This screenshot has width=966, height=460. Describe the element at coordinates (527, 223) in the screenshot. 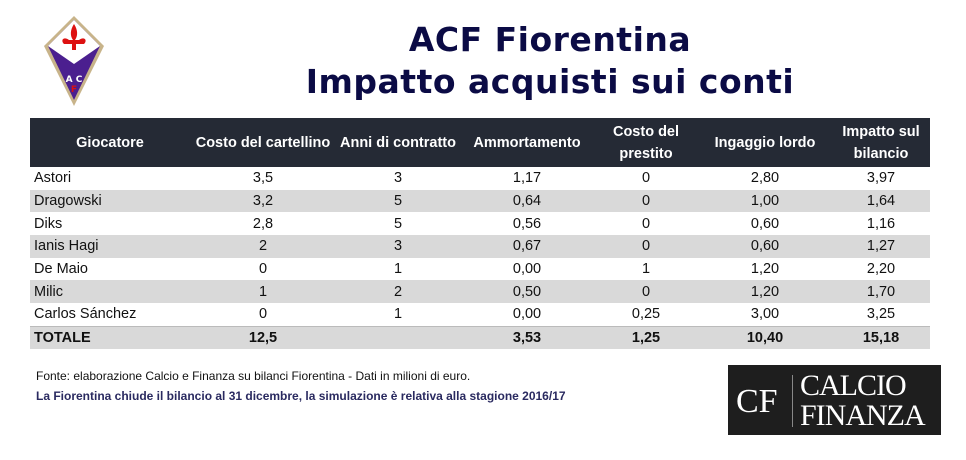

I see `table-cell: 0,56` at that location.